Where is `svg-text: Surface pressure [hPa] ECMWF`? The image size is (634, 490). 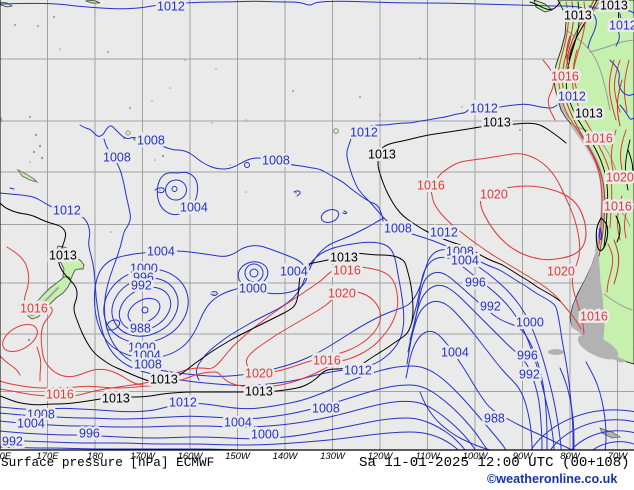
svg-text: Surface pressure [hPa] ECMWF is located at coordinates (107, 462).